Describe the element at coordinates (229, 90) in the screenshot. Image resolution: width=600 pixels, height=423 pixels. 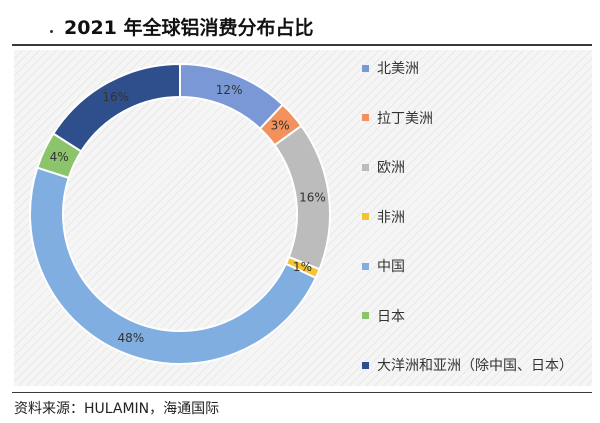
I see `slice-value-label: 12%` at that location.